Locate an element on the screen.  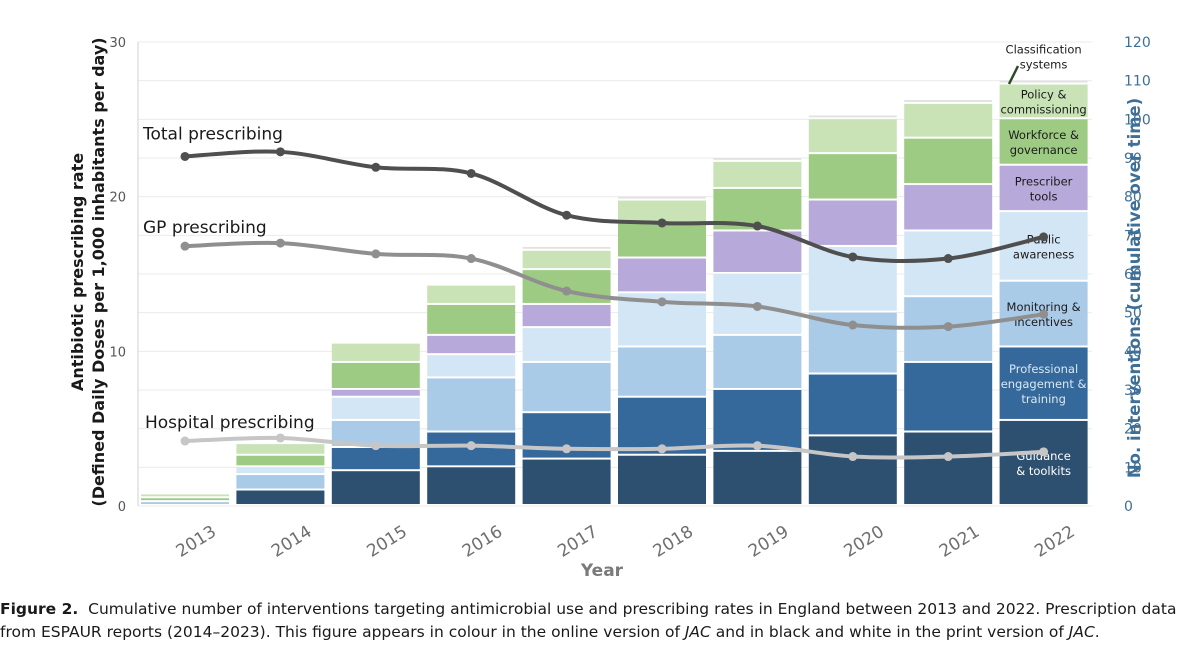
line-label-total: Total prescribing is located at coordinates (212, 134).